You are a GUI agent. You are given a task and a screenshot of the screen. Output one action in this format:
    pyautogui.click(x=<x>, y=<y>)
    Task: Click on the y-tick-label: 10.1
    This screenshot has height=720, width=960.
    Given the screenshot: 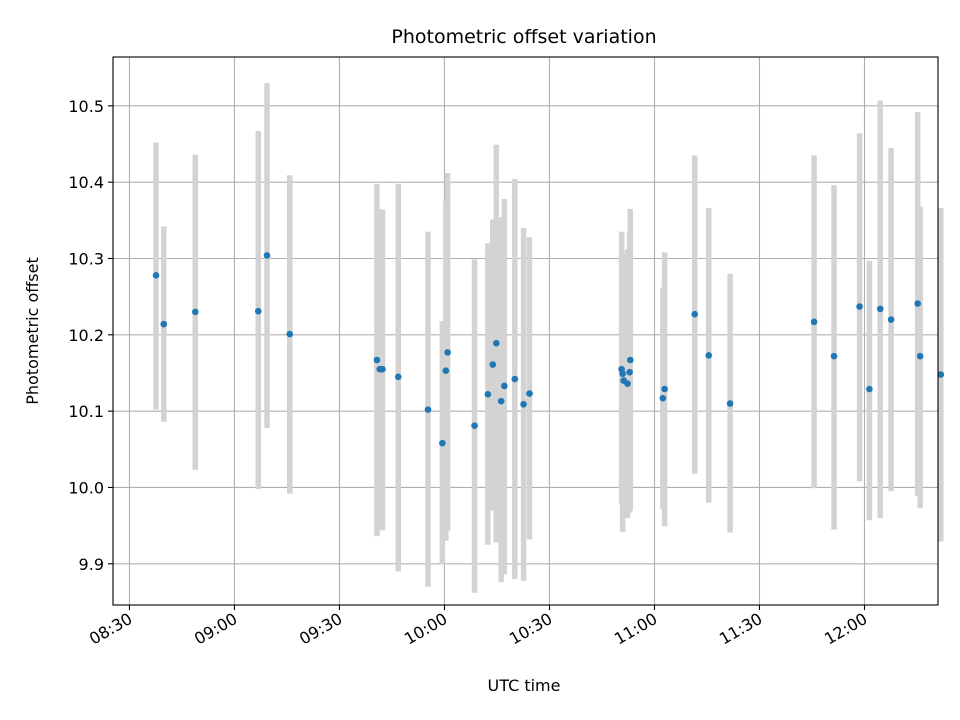 What is the action you would take?
    pyautogui.click(x=86, y=411)
    